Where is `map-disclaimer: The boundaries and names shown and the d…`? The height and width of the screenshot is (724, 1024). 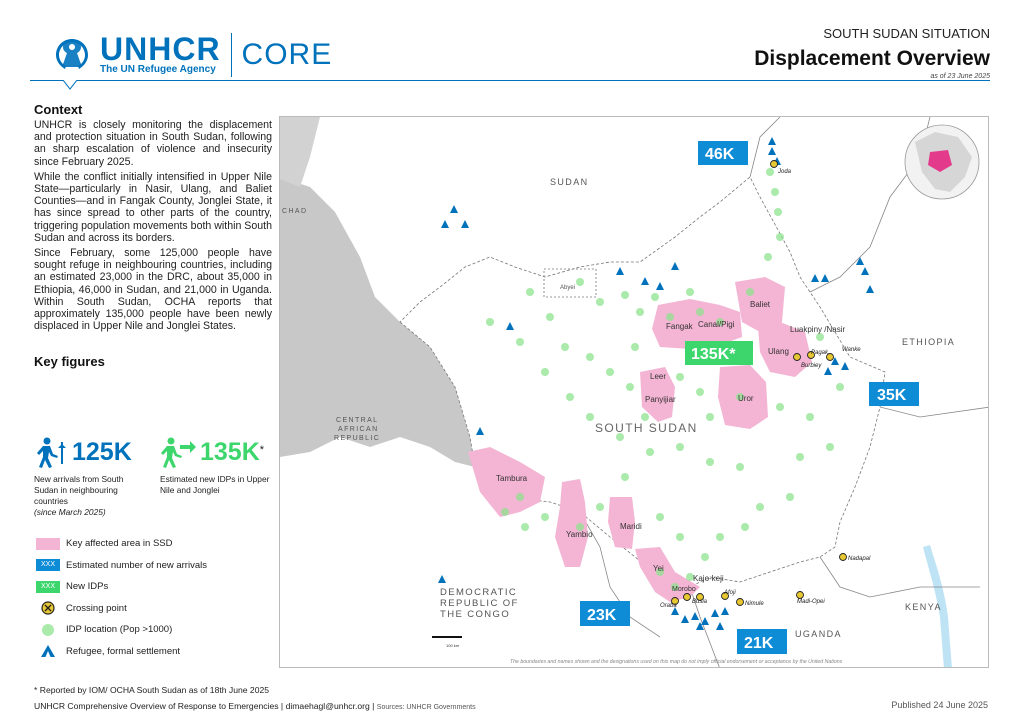
map-disclaimer: The boundaries and names shown and the d… is located at coordinates (676, 662).